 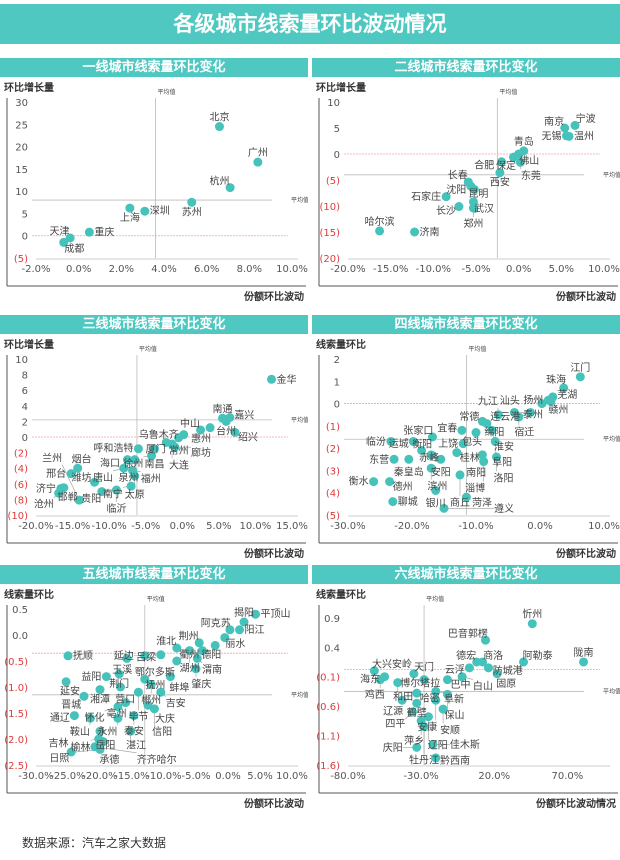 I want to click on data-point-label: 大庆, so click(x=165, y=718).